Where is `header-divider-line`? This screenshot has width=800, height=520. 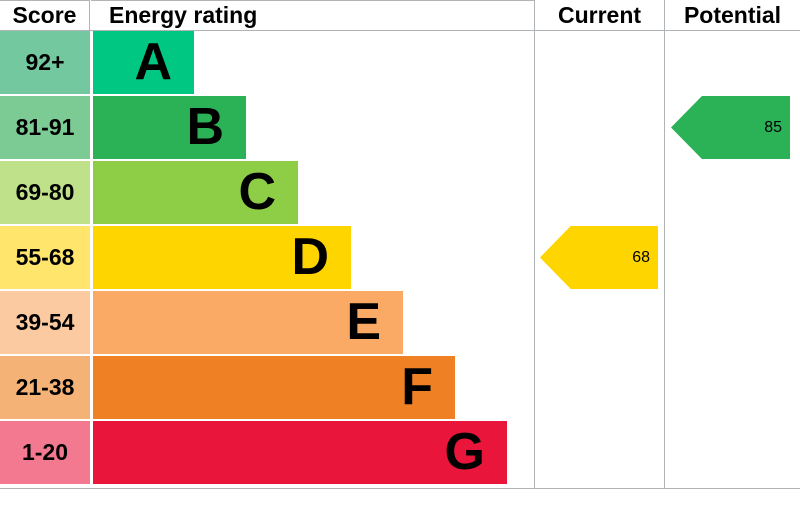 header-divider-line is located at coordinates (400, 30).